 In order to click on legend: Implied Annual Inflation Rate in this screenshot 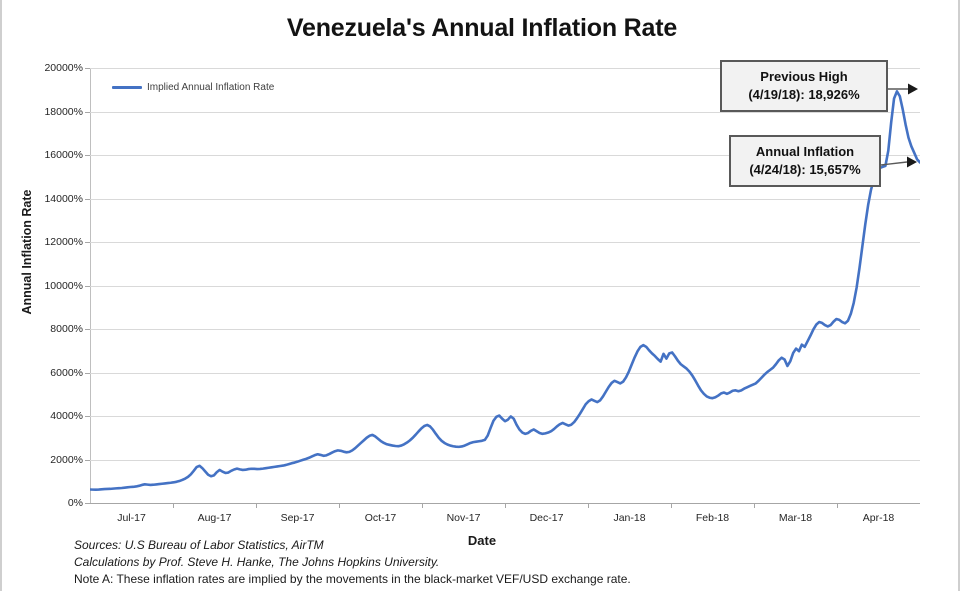, I will do `click(193, 87)`.